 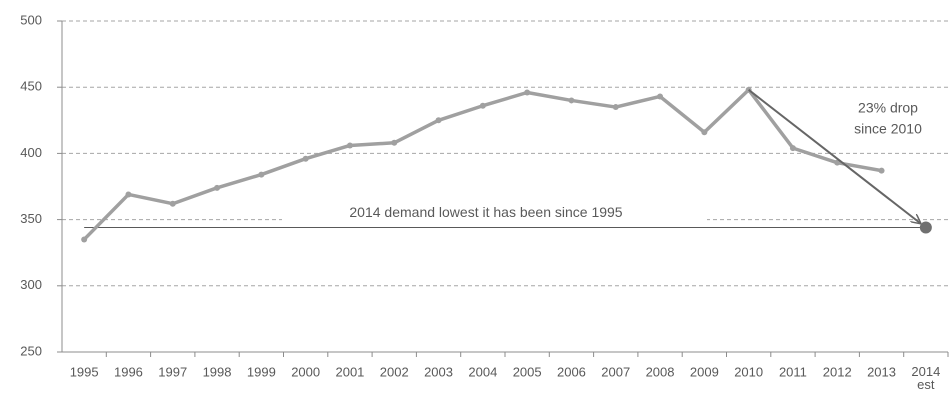 What do you see at coordinates (615, 371) in the screenshot?
I see `x-tick-label: 2007` at bounding box center [615, 371].